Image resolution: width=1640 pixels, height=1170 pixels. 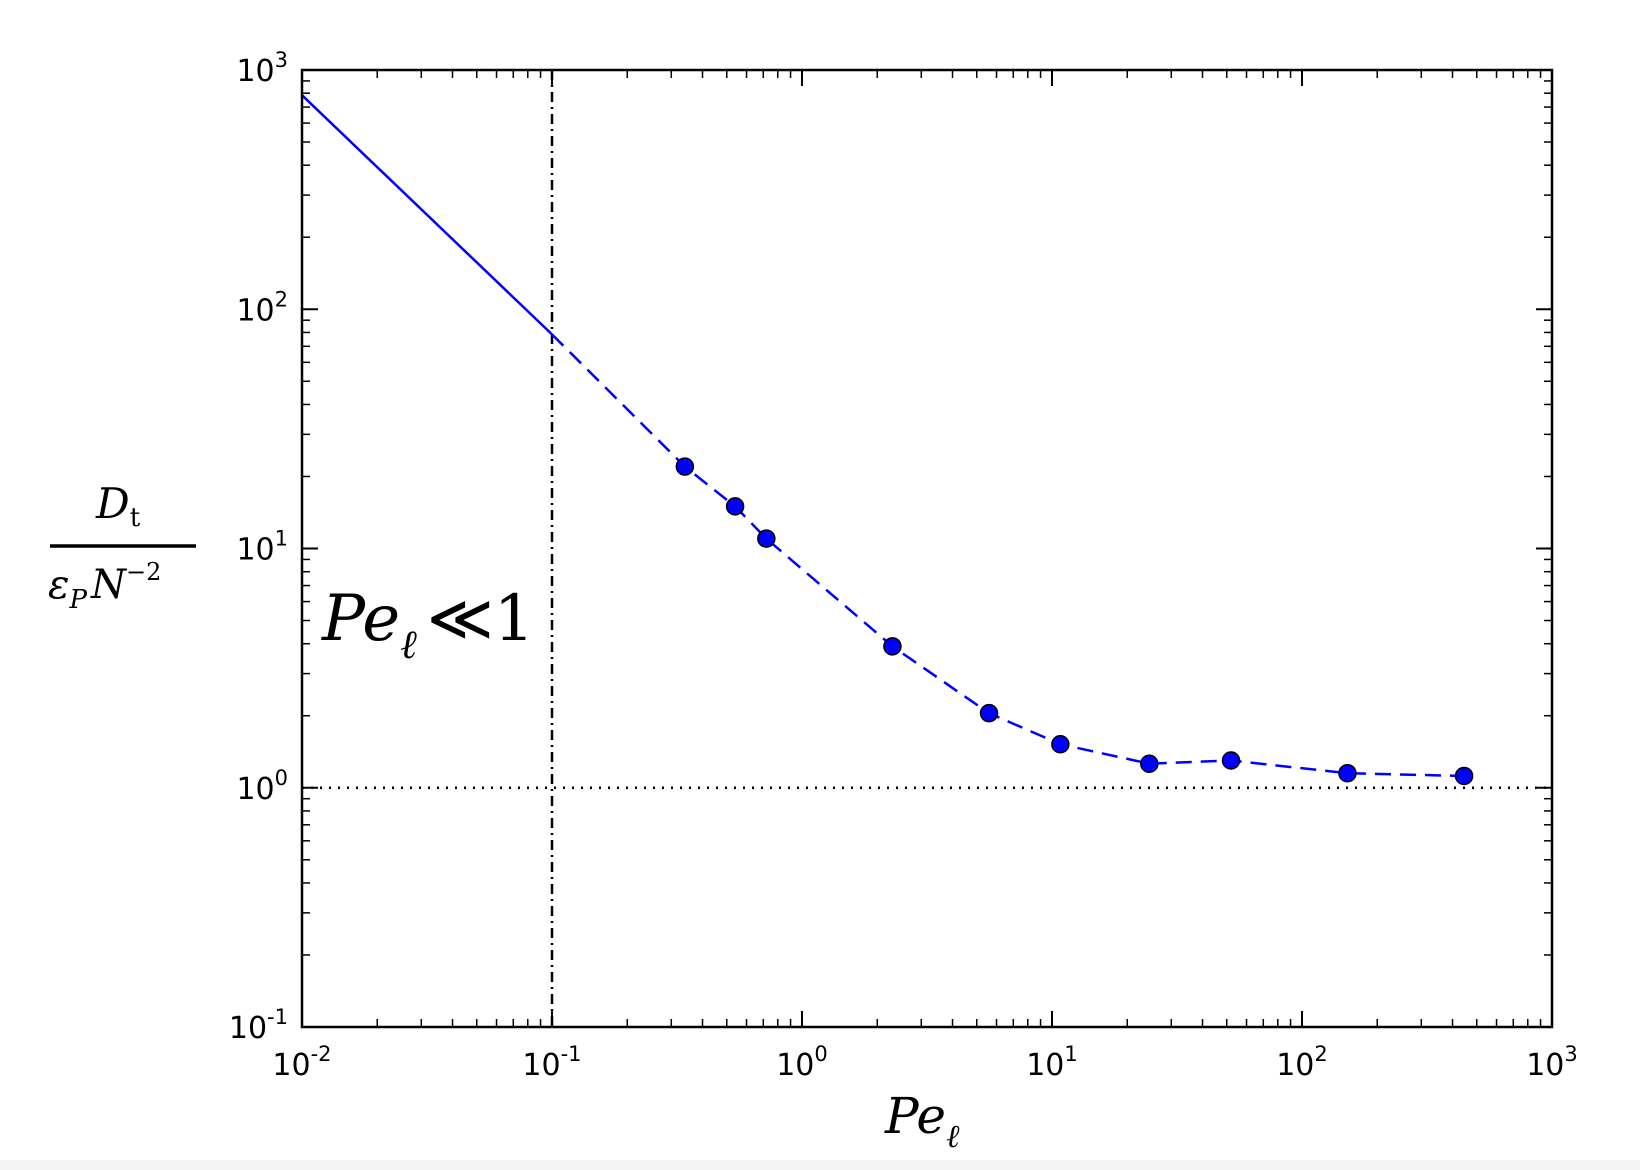 What do you see at coordinates (1320, 1054) in the screenshot?
I see `x-tick-exp: 2` at bounding box center [1320, 1054].